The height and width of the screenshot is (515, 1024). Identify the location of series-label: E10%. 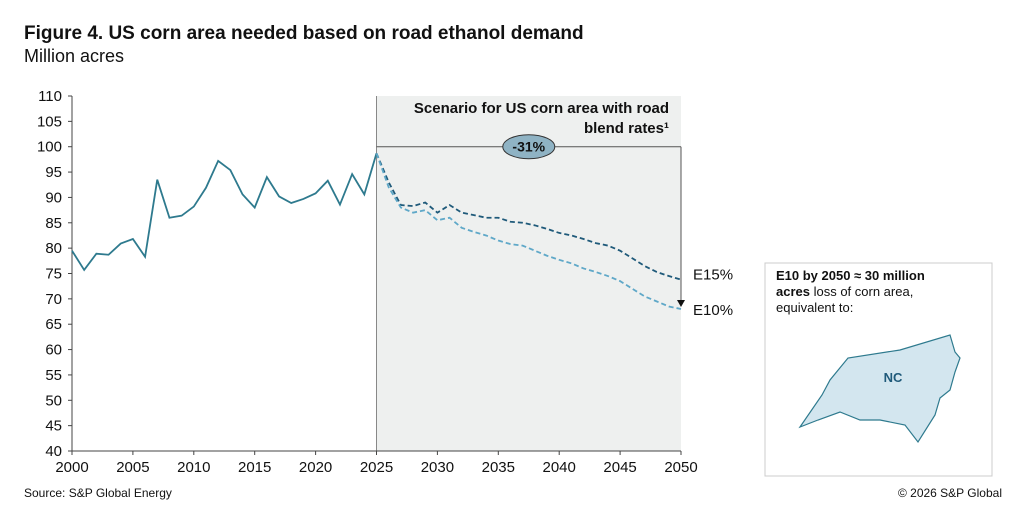
(713, 310).